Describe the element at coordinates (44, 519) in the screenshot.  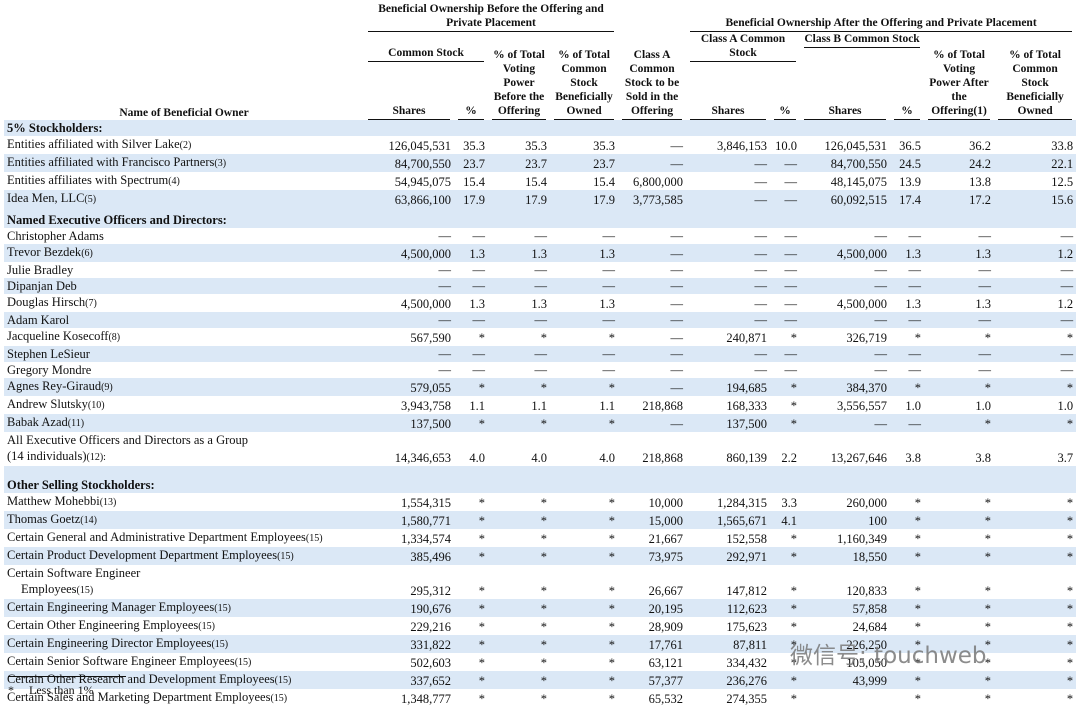
I see `owner-name-text: Thomas Goetz` at that location.